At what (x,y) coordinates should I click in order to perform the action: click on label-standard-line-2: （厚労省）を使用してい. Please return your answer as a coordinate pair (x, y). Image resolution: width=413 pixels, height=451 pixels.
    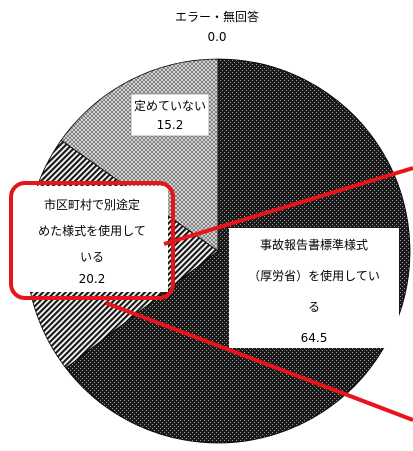
    Looking at the image, I should click on (314, 275).